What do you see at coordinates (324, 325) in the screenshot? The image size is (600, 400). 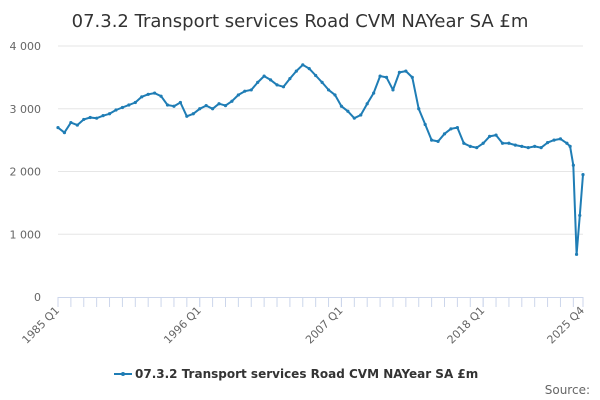 I see `x-tick-label: 2007 Q1` at bounding box center [324, 325].